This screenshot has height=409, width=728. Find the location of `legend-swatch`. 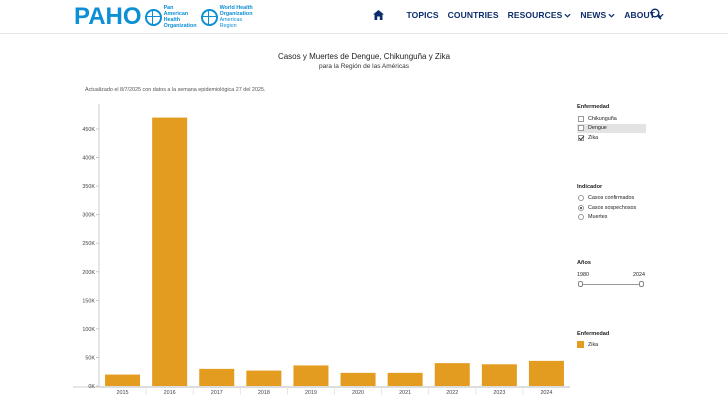

legend-swatch is located at coordinates (580, 344).